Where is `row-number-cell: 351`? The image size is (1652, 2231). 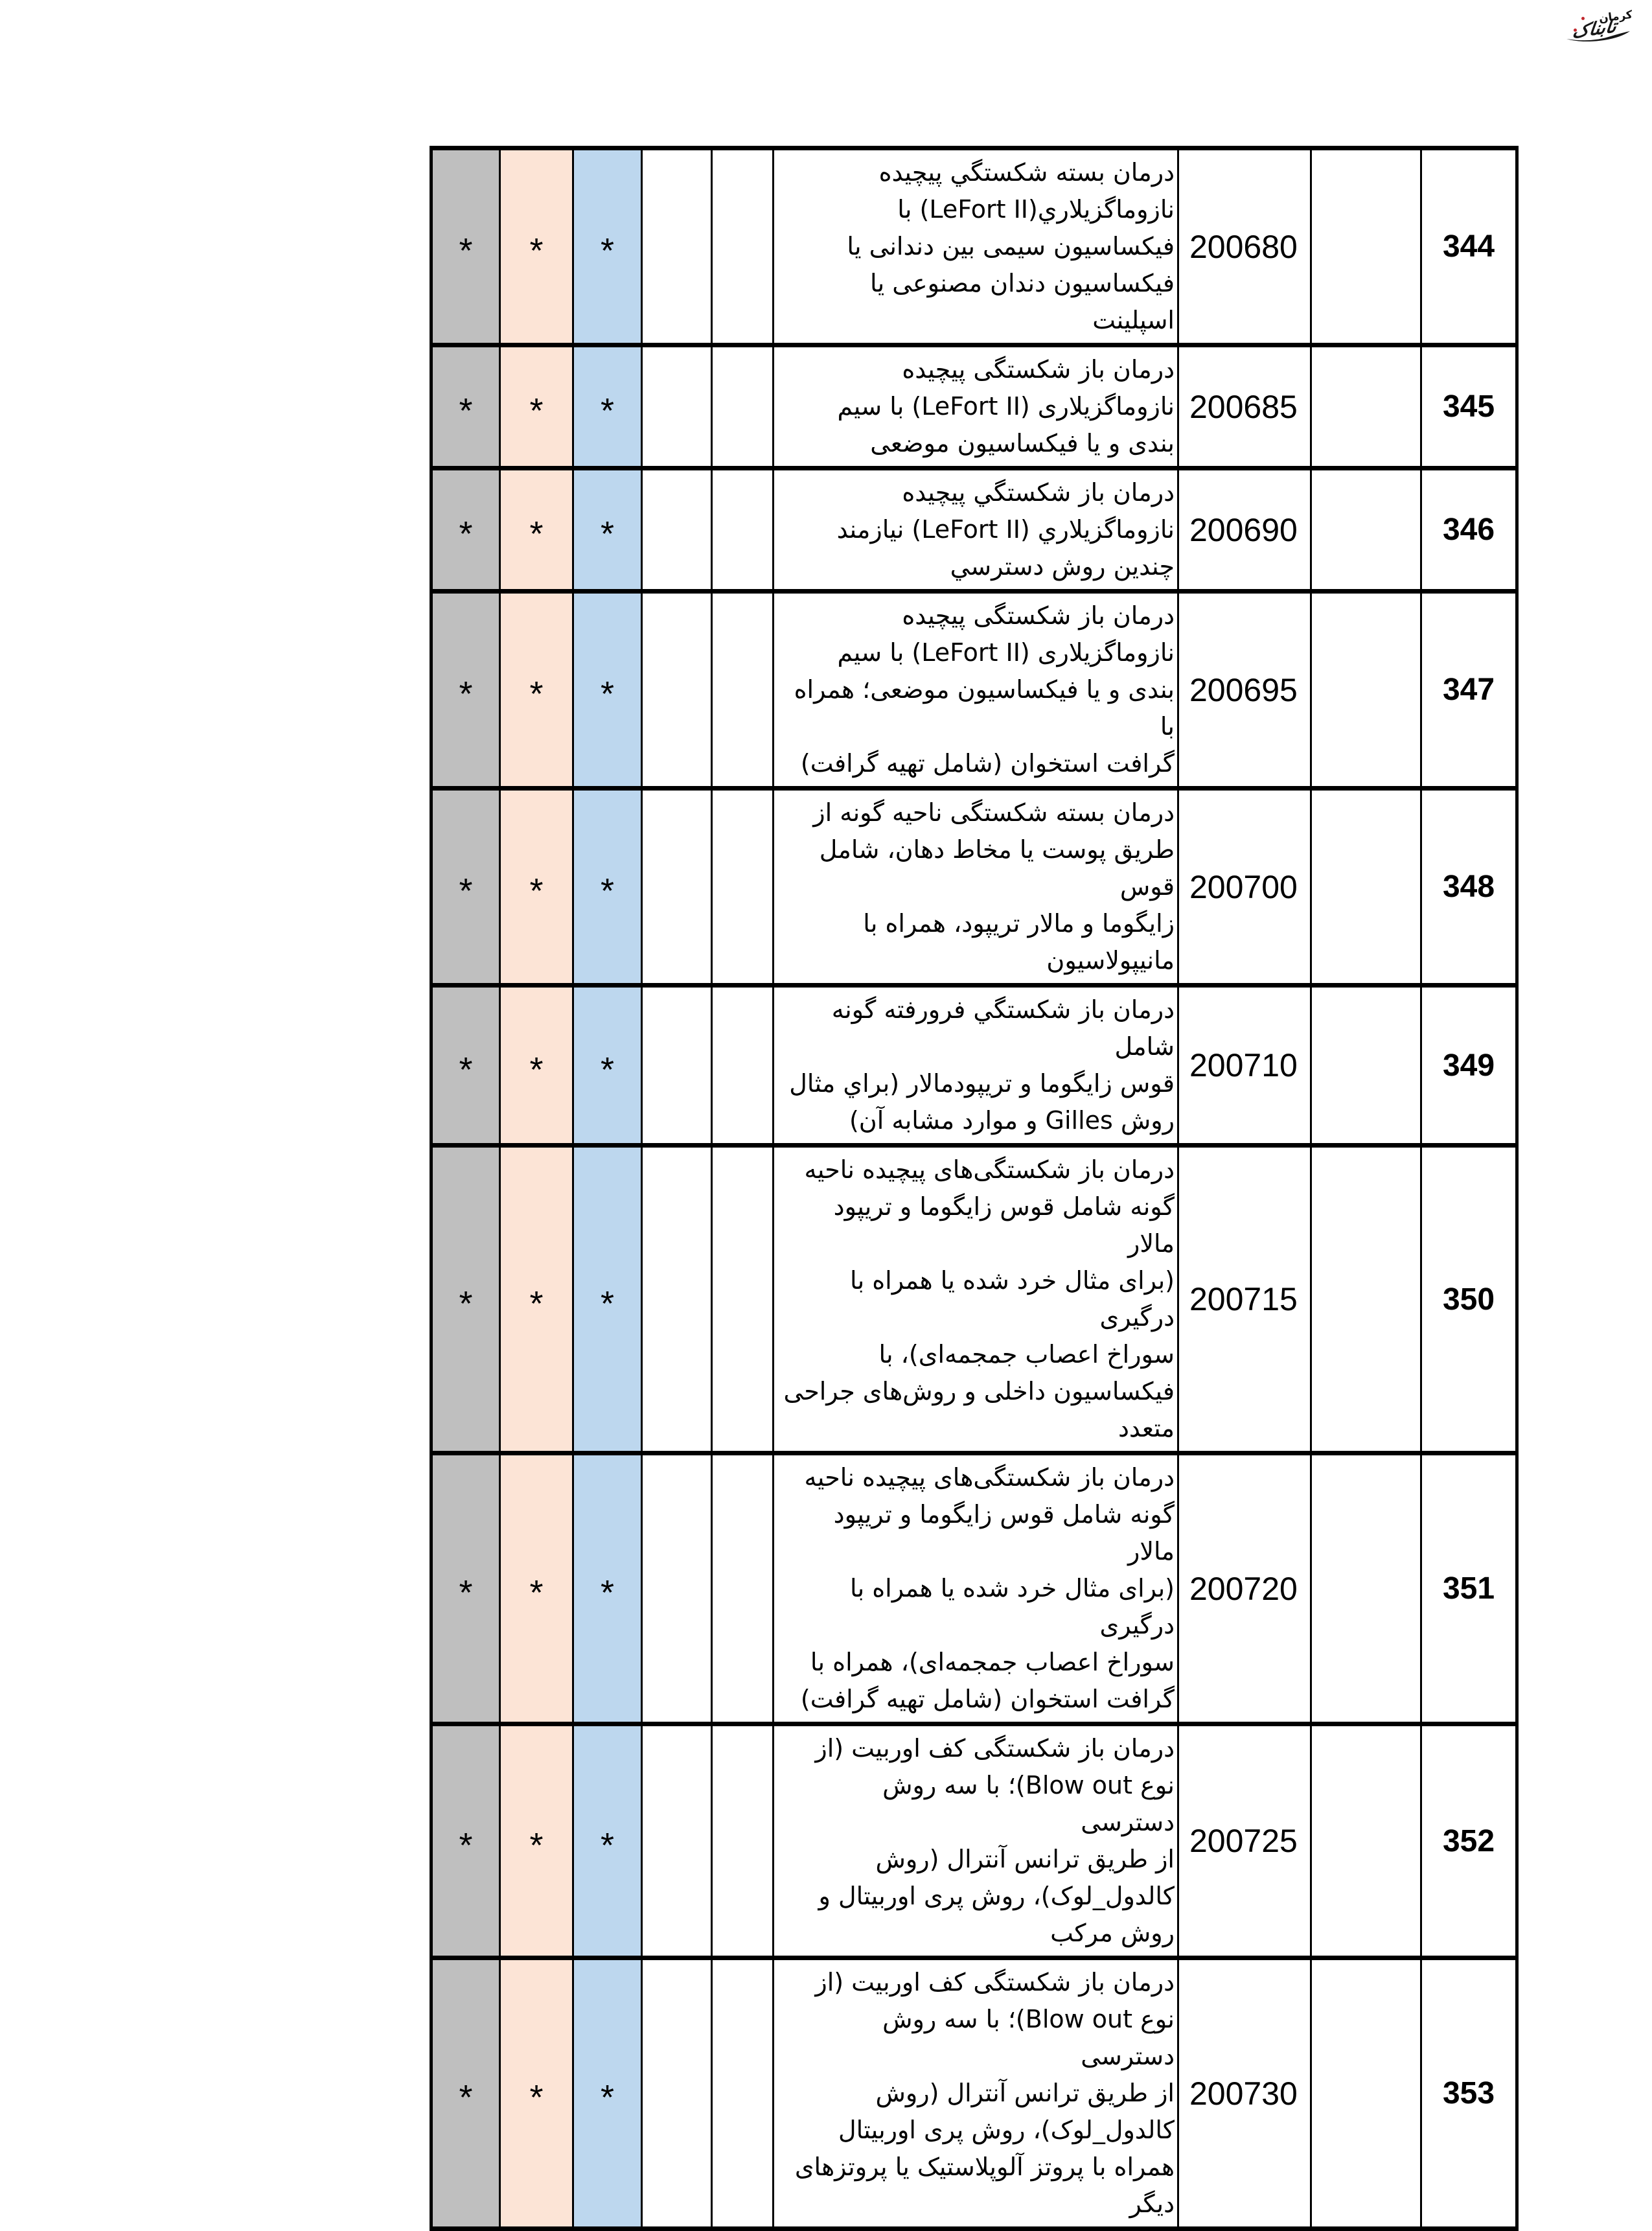 row-number-cell: 351 is located at coordinates (1469, 1588).